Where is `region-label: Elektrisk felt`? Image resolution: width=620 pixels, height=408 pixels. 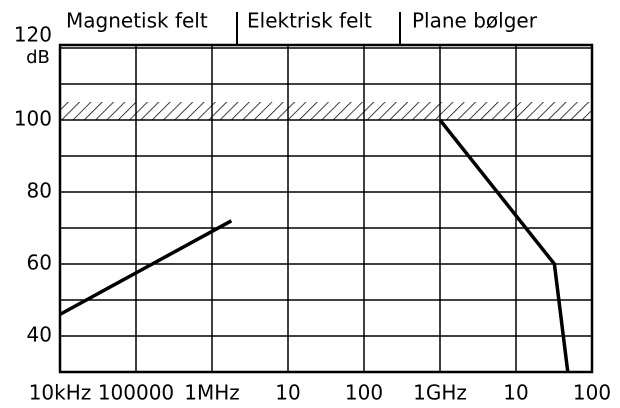
region-label: Elektrisk felt is located at coordinates (309, 21).